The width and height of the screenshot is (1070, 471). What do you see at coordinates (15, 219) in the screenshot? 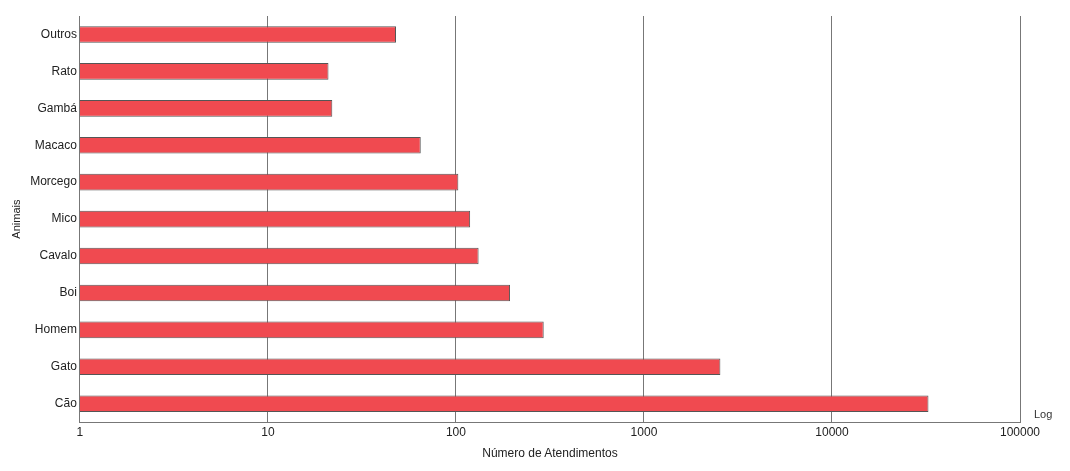
I see `y-axis-title: Animais` at bounding box center [15, 219].